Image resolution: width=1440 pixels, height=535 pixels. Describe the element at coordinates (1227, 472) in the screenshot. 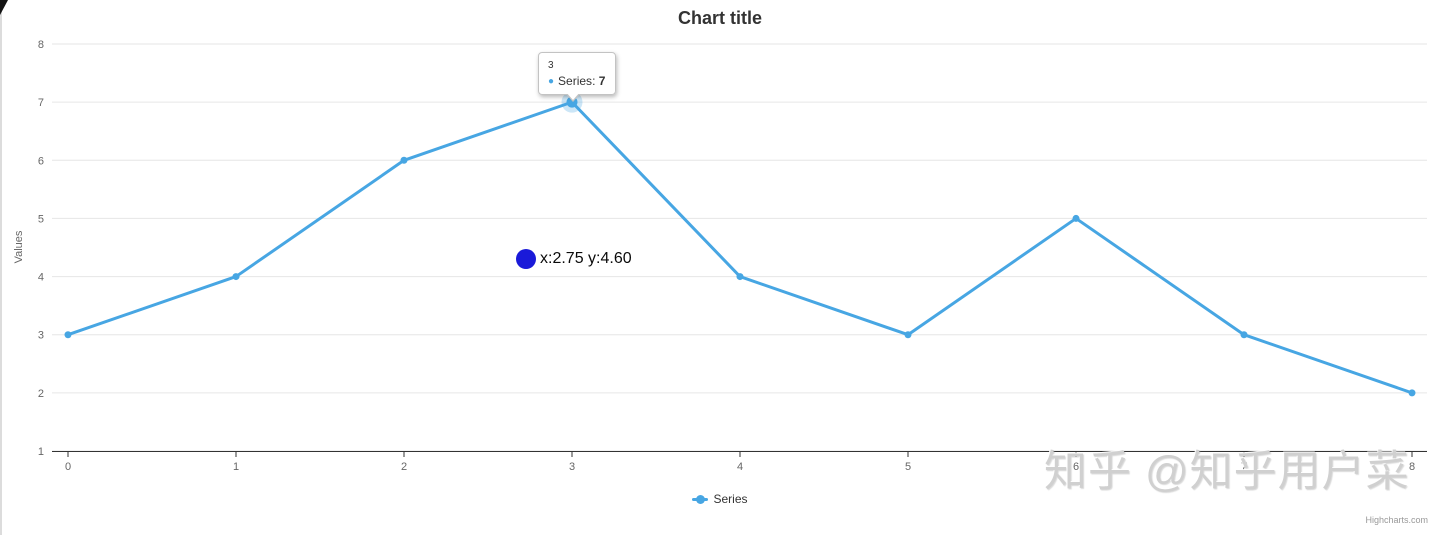

I see `zhihu-watermark: 知乎 @知乎用户菜` at that location.